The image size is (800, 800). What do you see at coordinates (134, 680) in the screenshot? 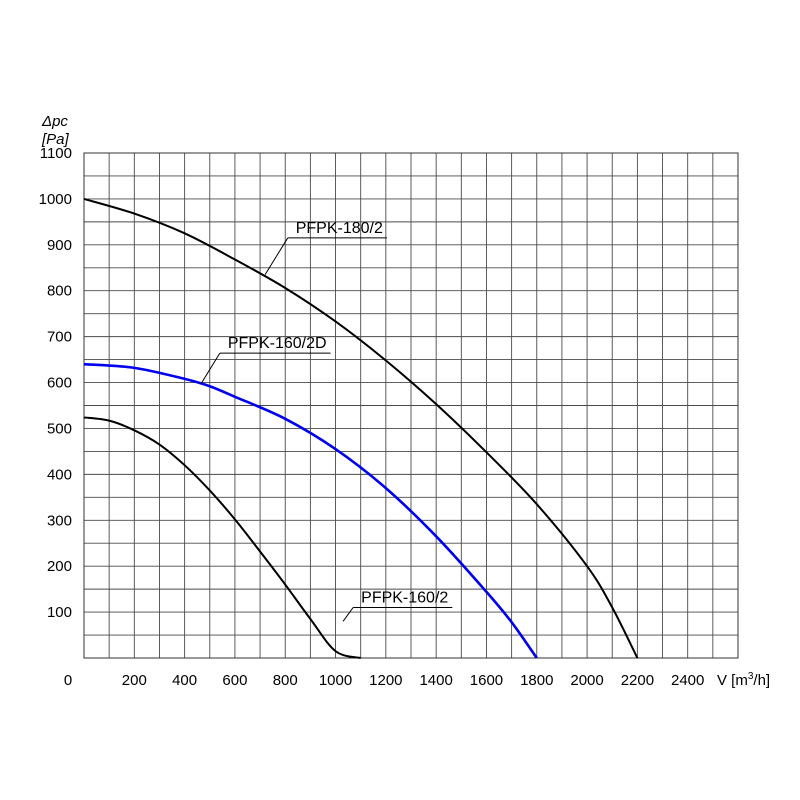
I see `x-tick-label: 200` at bounding box center [134, 680].